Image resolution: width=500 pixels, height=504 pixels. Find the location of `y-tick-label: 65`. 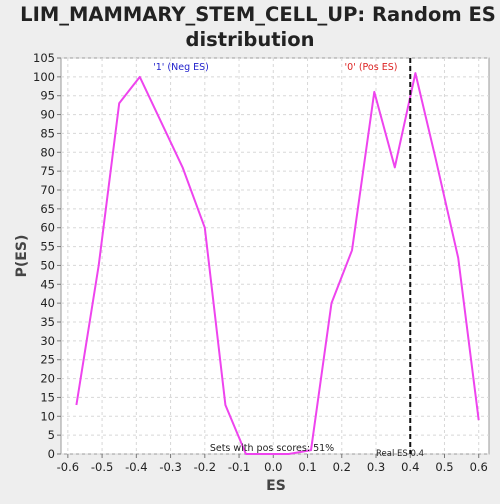

y-tick-label: 65 is located at coordinates (47, 209).